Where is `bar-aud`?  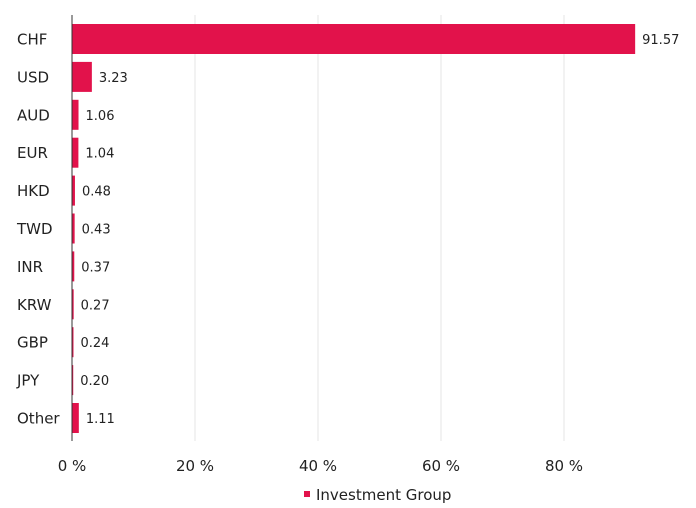 bar-aud is located at coordinates (75, 114).